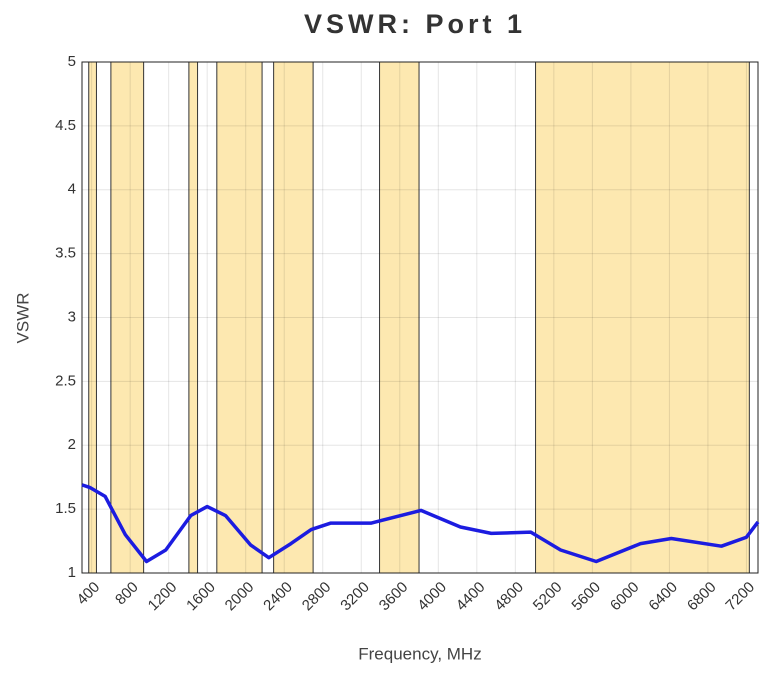 The width and height of the screenshot is (773, 679). What do you see at coordinates (240, 597) in the screenshot?
I see `x-tick-label: 2000` at bounding box center [240, 597].